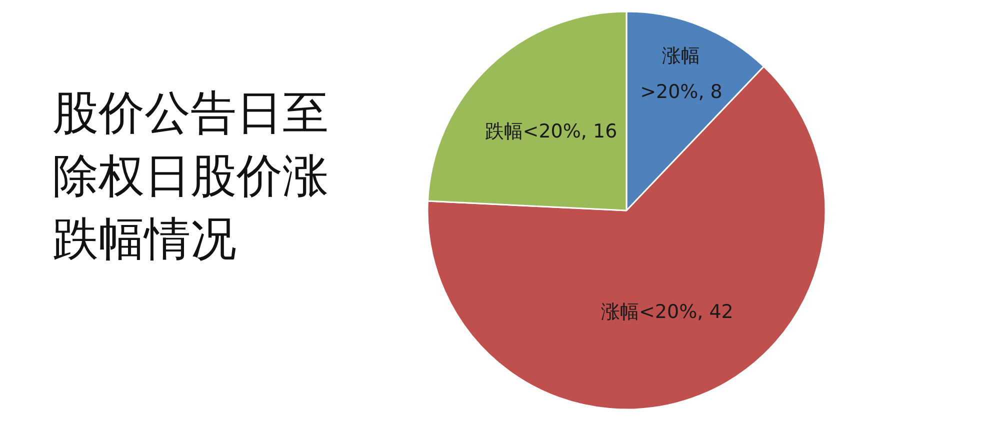 This screenshot has width=984, height=424. Describe the element at coordinates (532, 131) in the screenshot. I see `slice-label: 跌幅<20%` at that location.